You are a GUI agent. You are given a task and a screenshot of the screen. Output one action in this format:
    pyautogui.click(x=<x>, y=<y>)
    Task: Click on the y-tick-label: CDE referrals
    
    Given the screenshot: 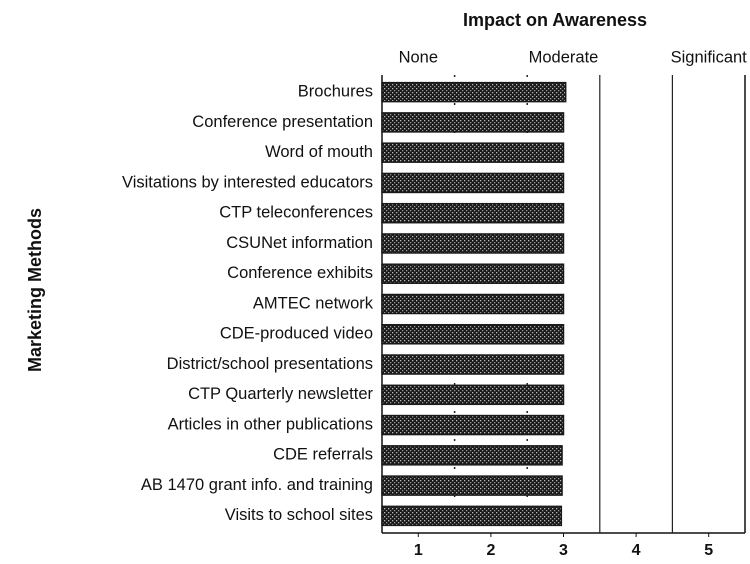 What is the action you would take?
    pyautogui.click(x=323, y=455)
    